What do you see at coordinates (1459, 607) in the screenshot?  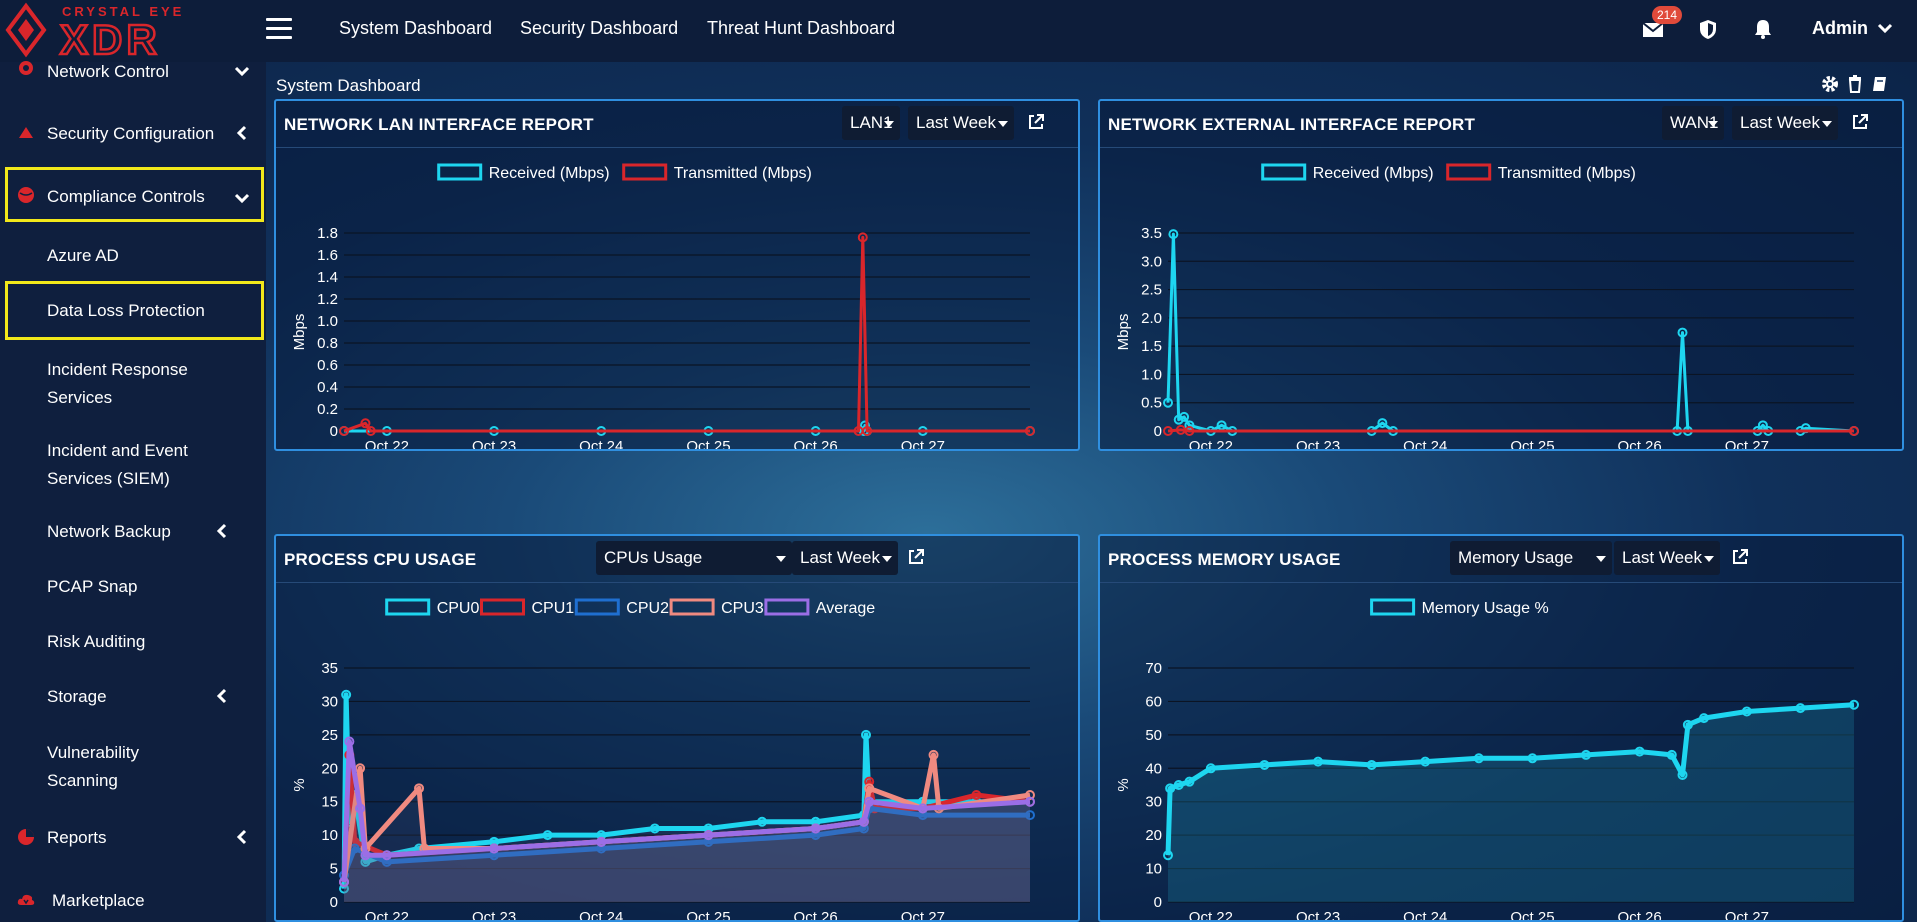 I see `legend-item: Memory Usage %` at bounding box center [1459, 607].